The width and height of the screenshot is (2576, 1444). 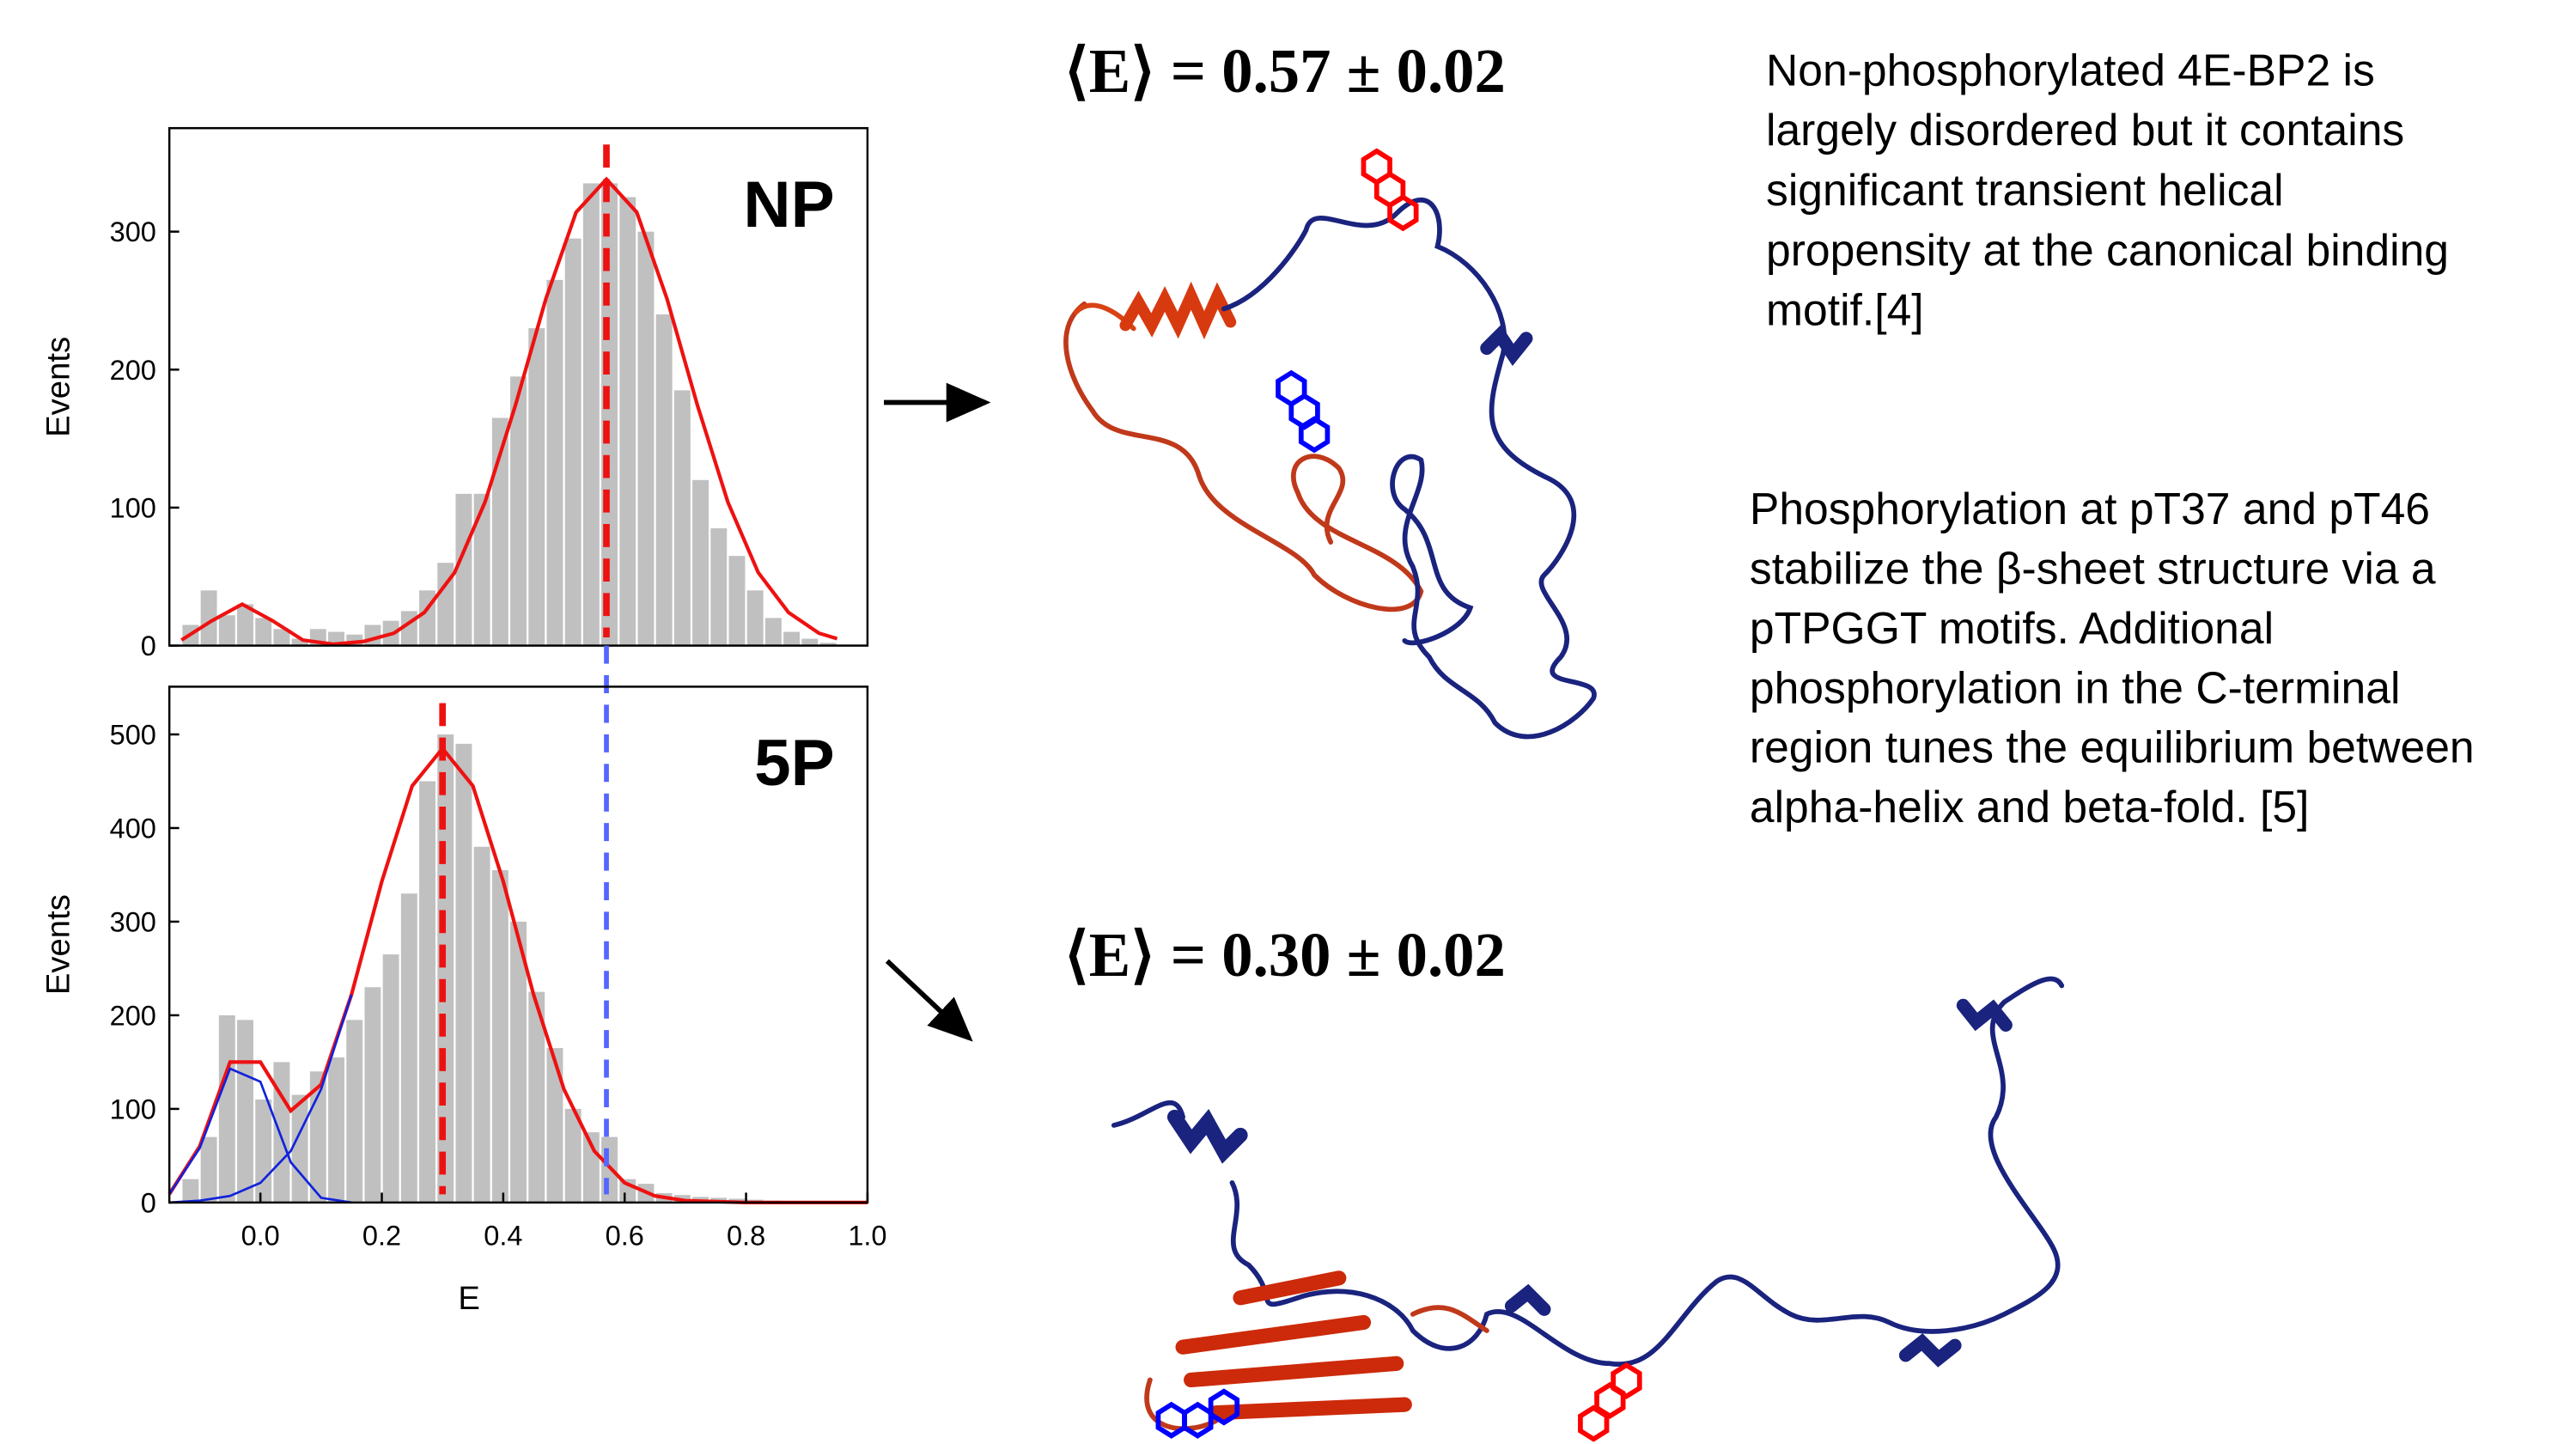 What do you see at coordinates (1845, 310) in the screenshot?
I see `description-line: motif.[4]` at bounding box center [1845, 310].